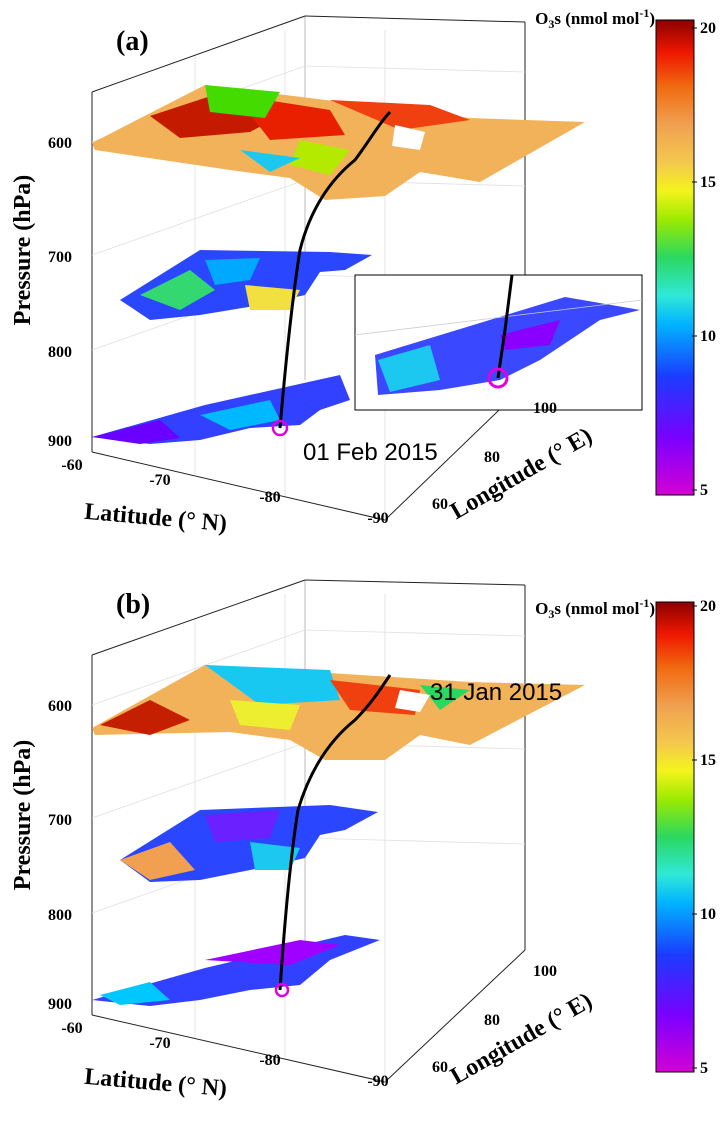  I want to click on panel-label: (b), so click(133, 604).